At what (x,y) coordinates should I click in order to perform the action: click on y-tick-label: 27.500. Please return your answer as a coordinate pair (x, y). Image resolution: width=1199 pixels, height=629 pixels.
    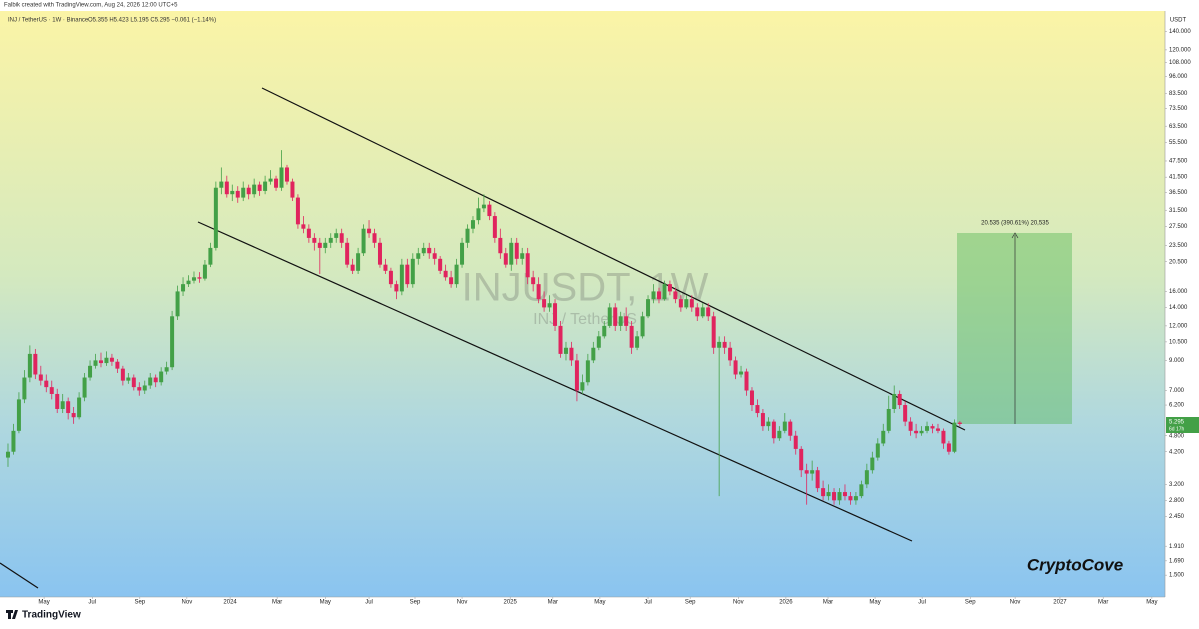
    Looking at the image, I should click on (1178, 227).